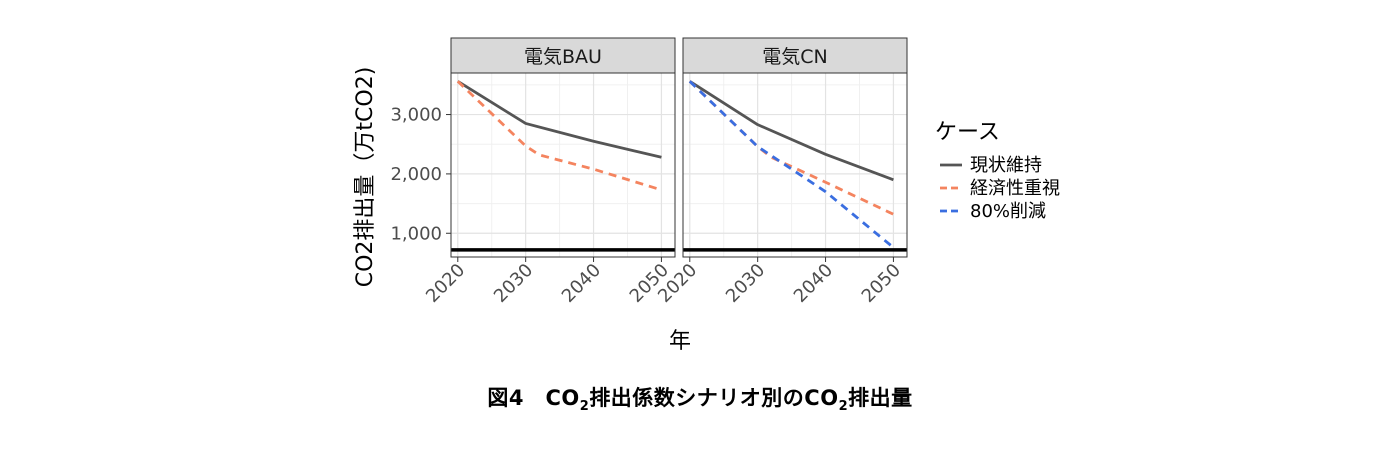 The image size is (1400, 453). I want to click on y-tick-label: 2,000, so click(416, 174).